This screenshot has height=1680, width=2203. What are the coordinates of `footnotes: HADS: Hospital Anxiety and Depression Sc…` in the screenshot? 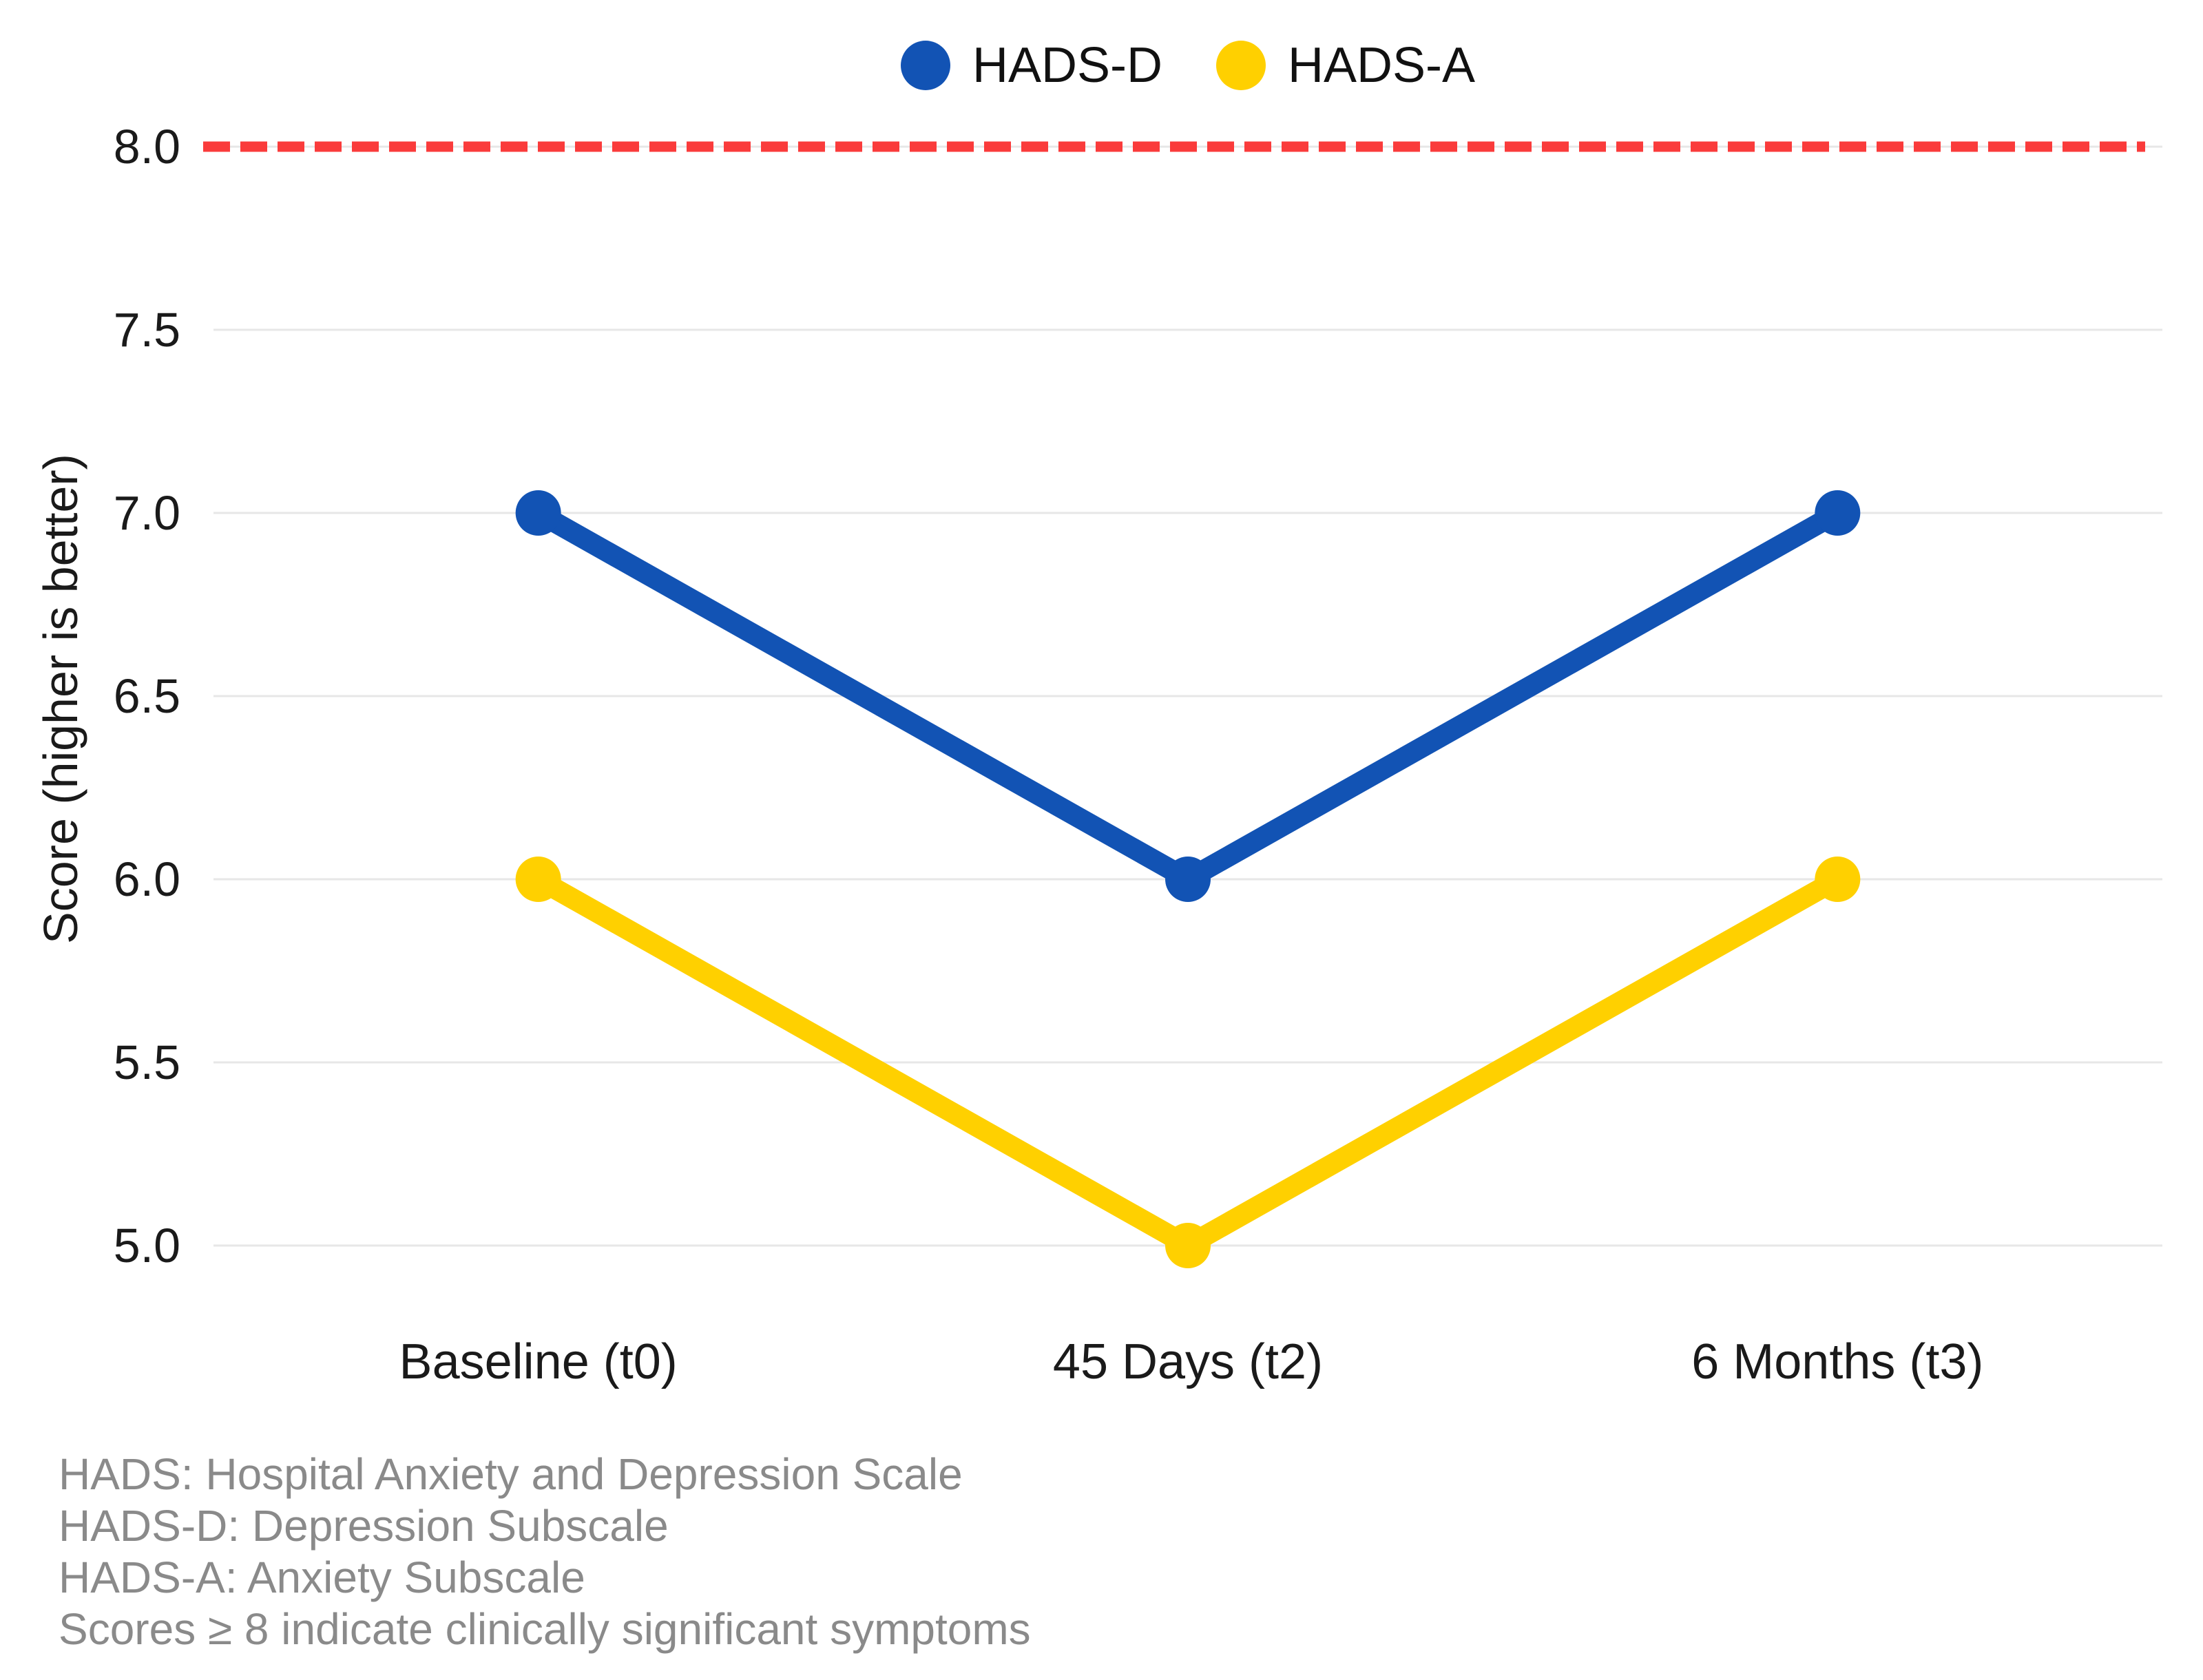 It's located at (545, 1552).